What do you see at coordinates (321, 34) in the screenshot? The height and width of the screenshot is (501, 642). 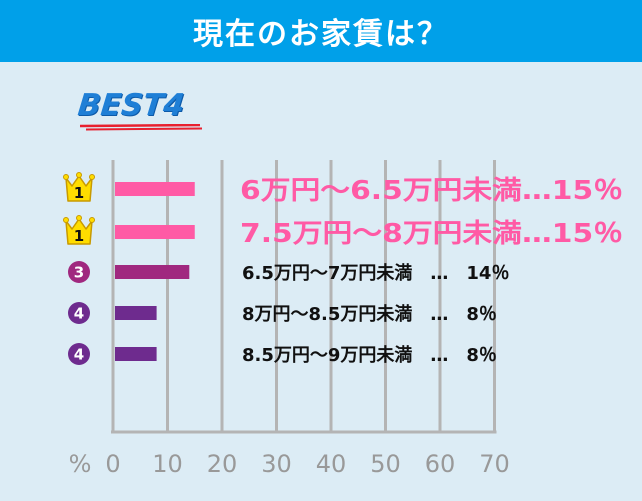 I see `page-title: 現在のお家賃は？` at bounding box center [321, 34].